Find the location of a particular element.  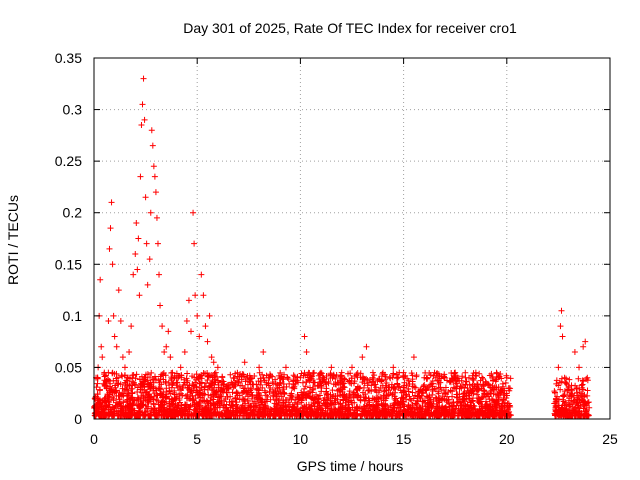

y-tick-label: 0.35 is located at coordinates (68, 58).